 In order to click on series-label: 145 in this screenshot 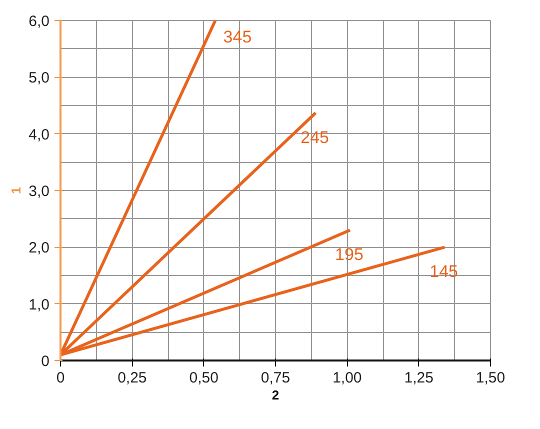, I will do `click(444, 272)`.